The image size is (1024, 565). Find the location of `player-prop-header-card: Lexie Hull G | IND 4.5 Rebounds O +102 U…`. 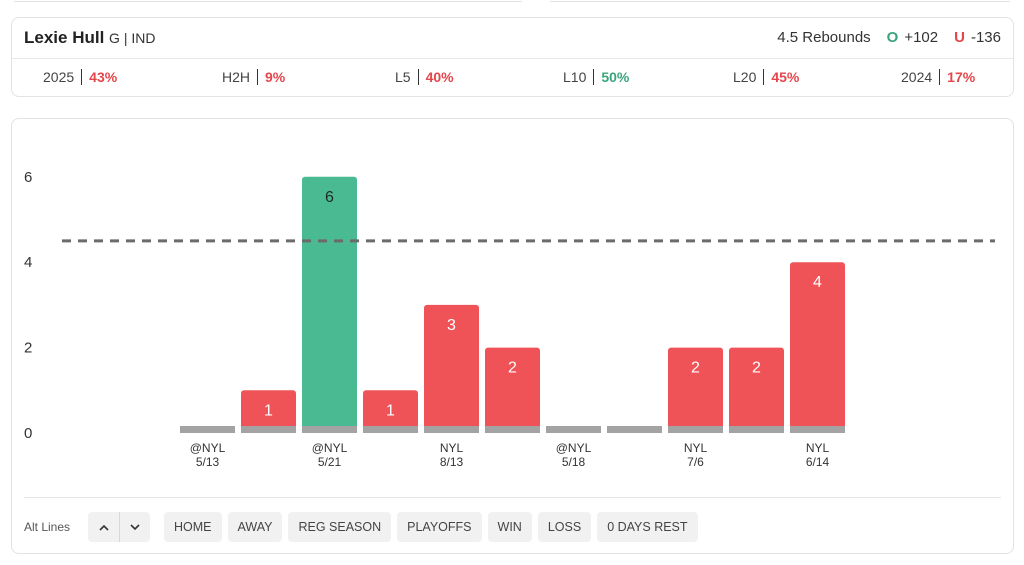

player-prop-header-card: Lexie Hull G | IND 4.5 Rebounds O +102 U… is located at coordinates (512, 57).